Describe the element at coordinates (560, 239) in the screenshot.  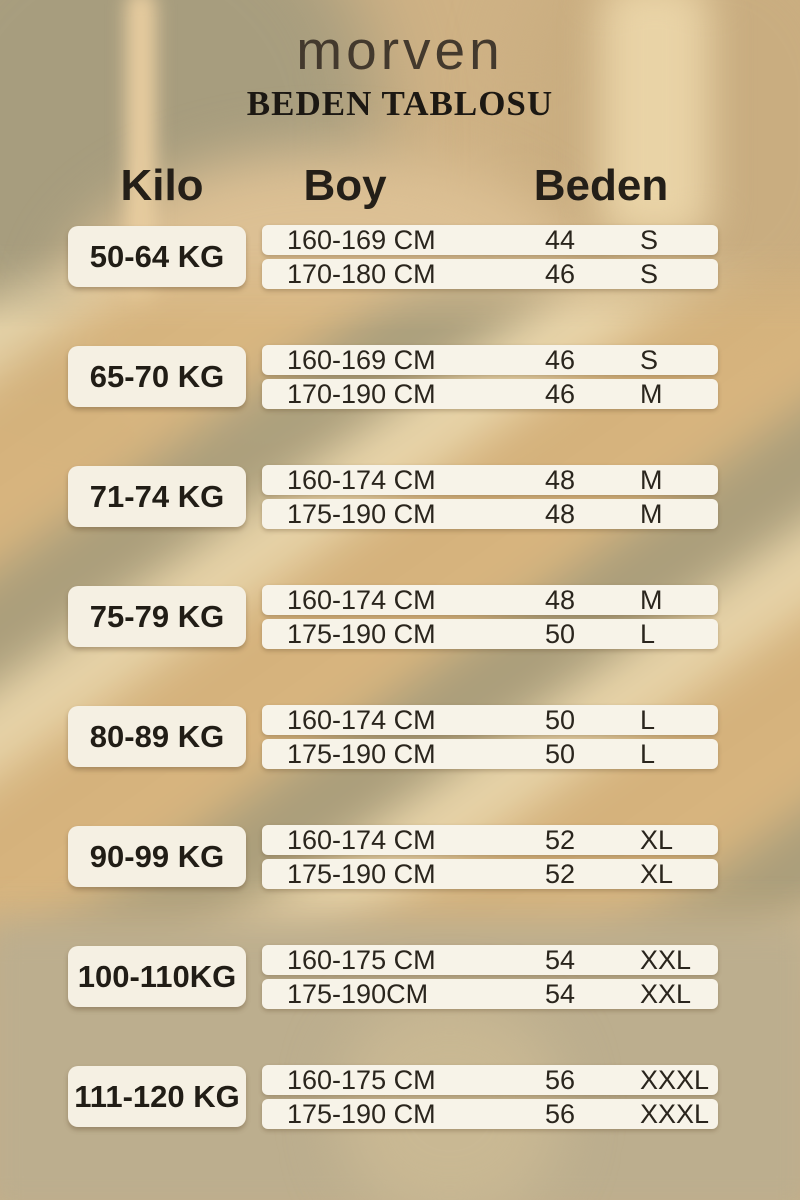
I see `numeric-size: 44` at that location.